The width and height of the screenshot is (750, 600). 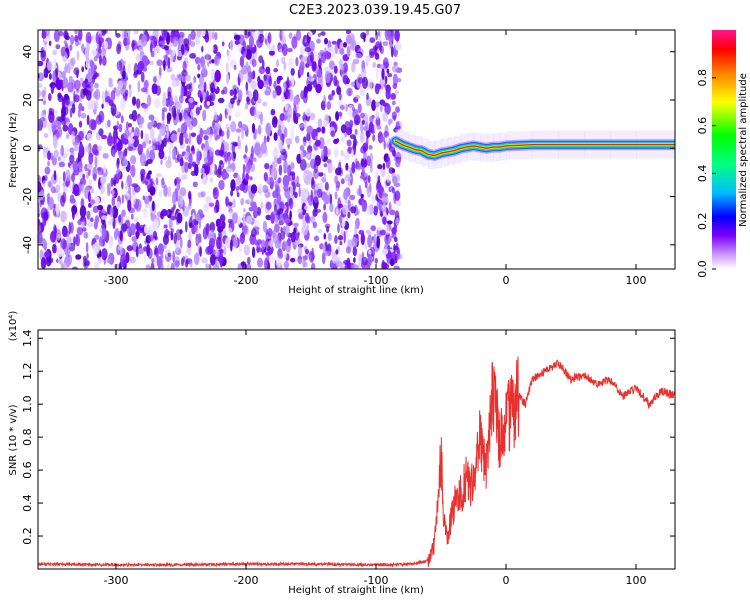 What do you see at coordinates (27, 536) in the screenshot?
I see `y-tick-label: 0.2` at bounding box center [27, 536].